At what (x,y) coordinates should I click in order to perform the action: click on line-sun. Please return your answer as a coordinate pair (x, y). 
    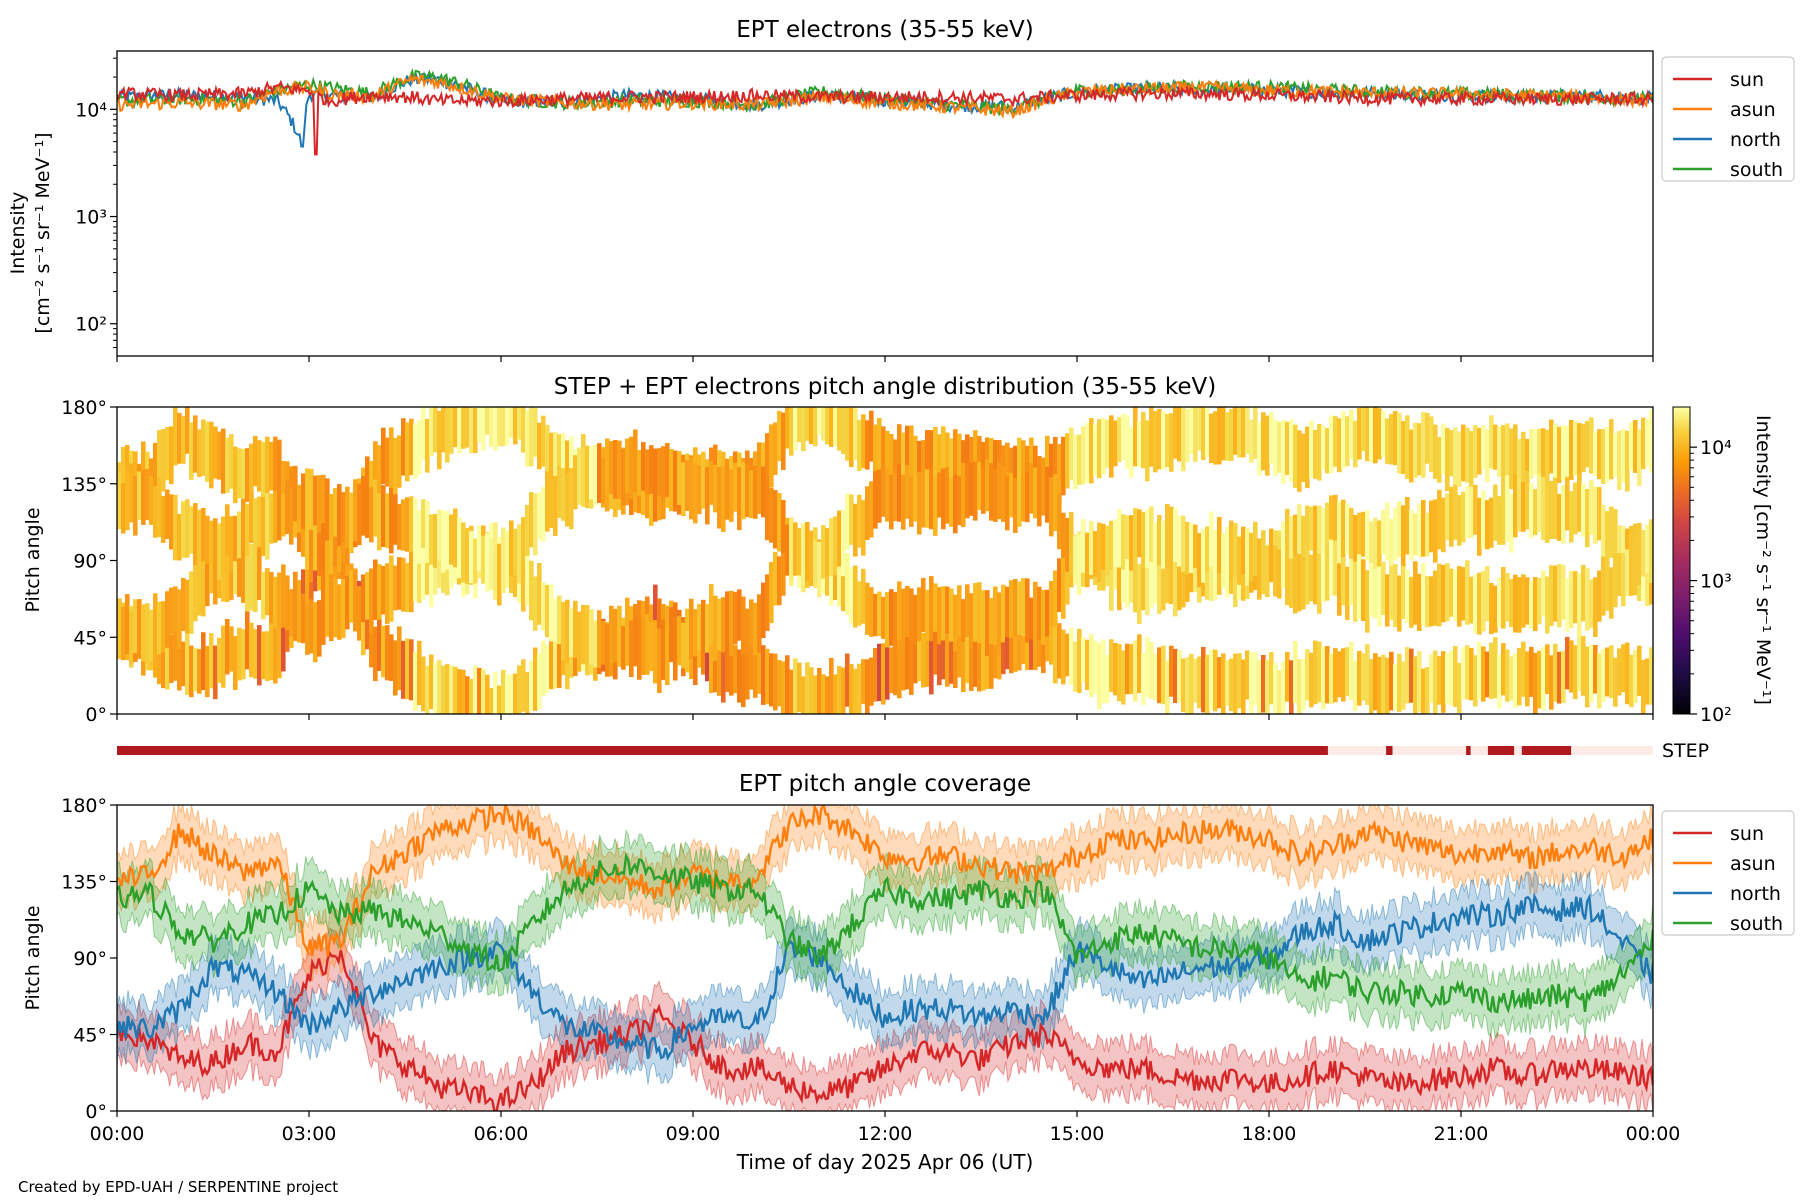
    Looking at the image, I should click on (885, 117).